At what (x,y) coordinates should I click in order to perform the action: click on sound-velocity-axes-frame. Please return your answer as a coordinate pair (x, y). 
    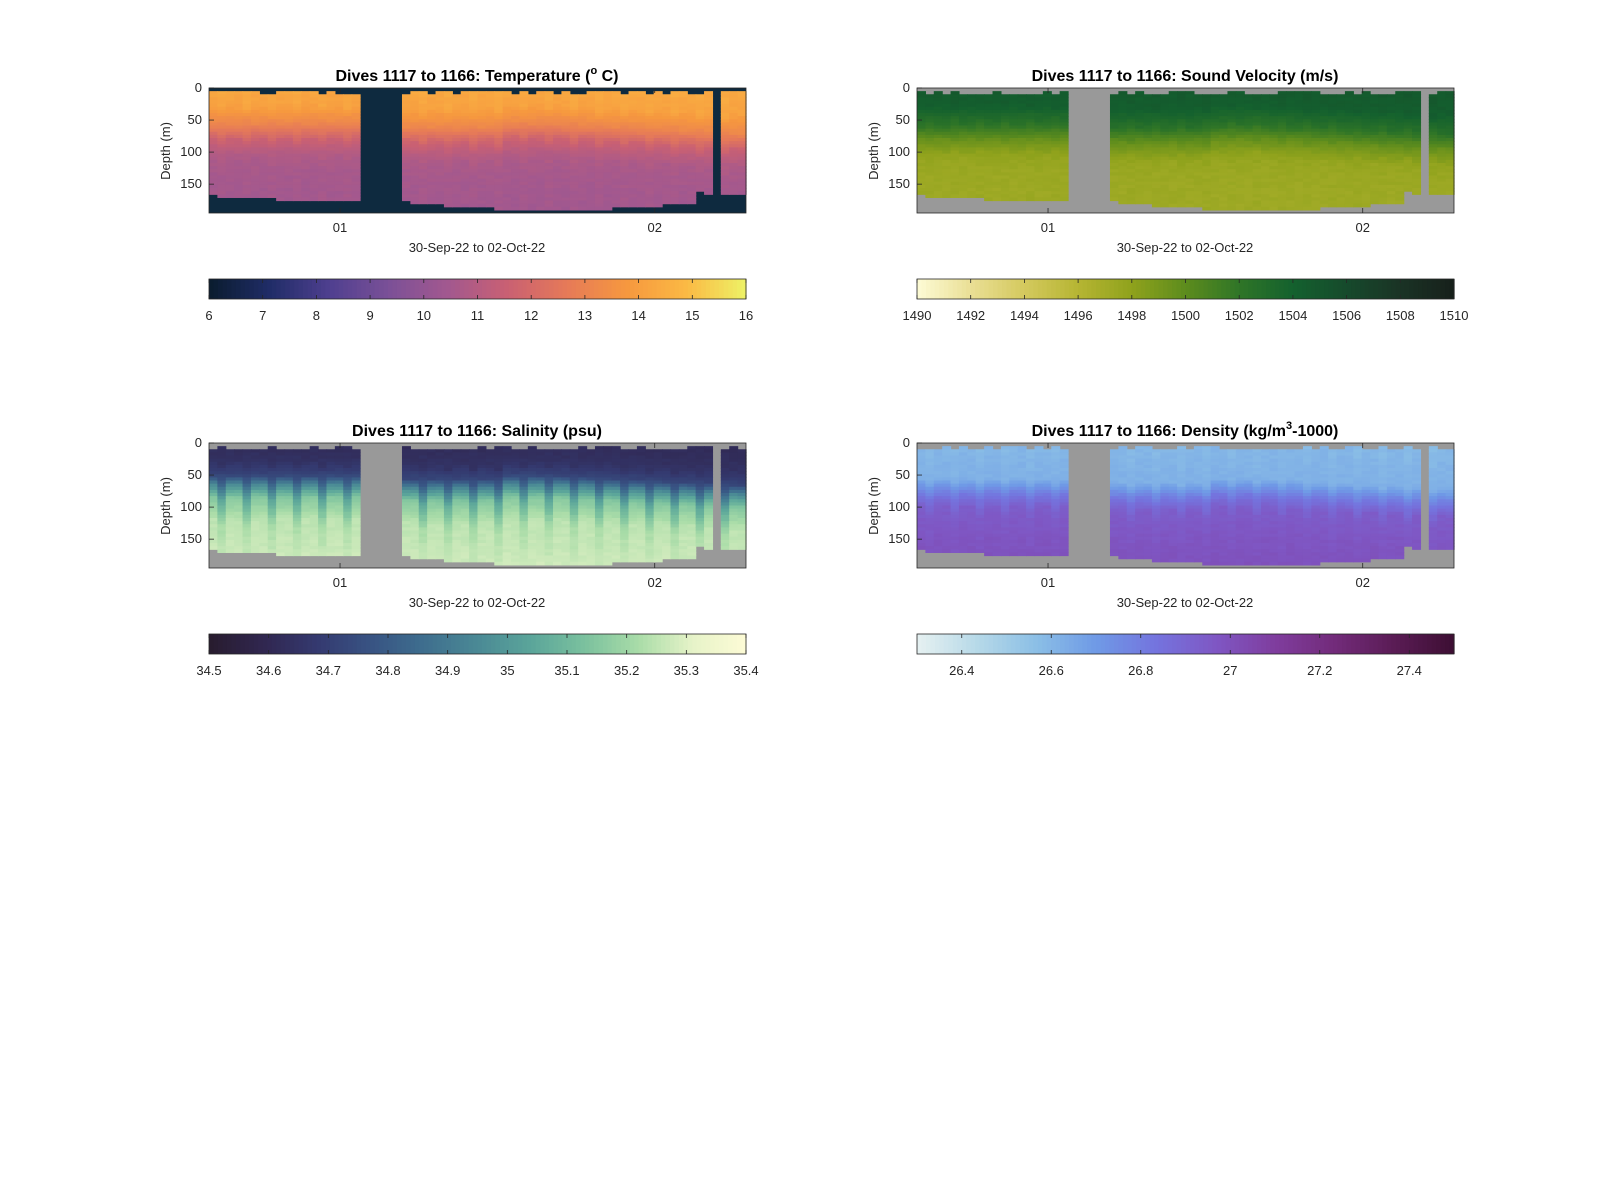
    Looking at the image, I should click on (1185, 150).